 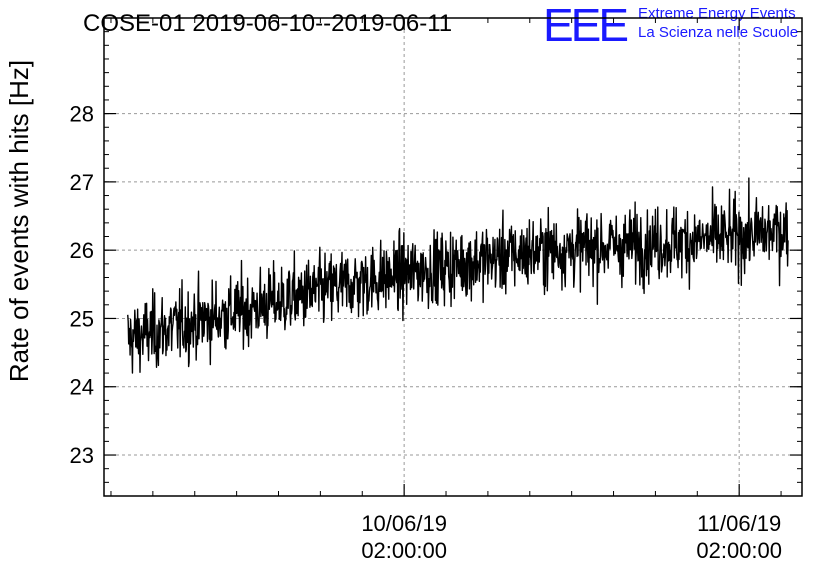 What do you see at coordinates (82, 114) in the screenshot?
I see `y-tick-label: 28` at bounding box center [82, 114].